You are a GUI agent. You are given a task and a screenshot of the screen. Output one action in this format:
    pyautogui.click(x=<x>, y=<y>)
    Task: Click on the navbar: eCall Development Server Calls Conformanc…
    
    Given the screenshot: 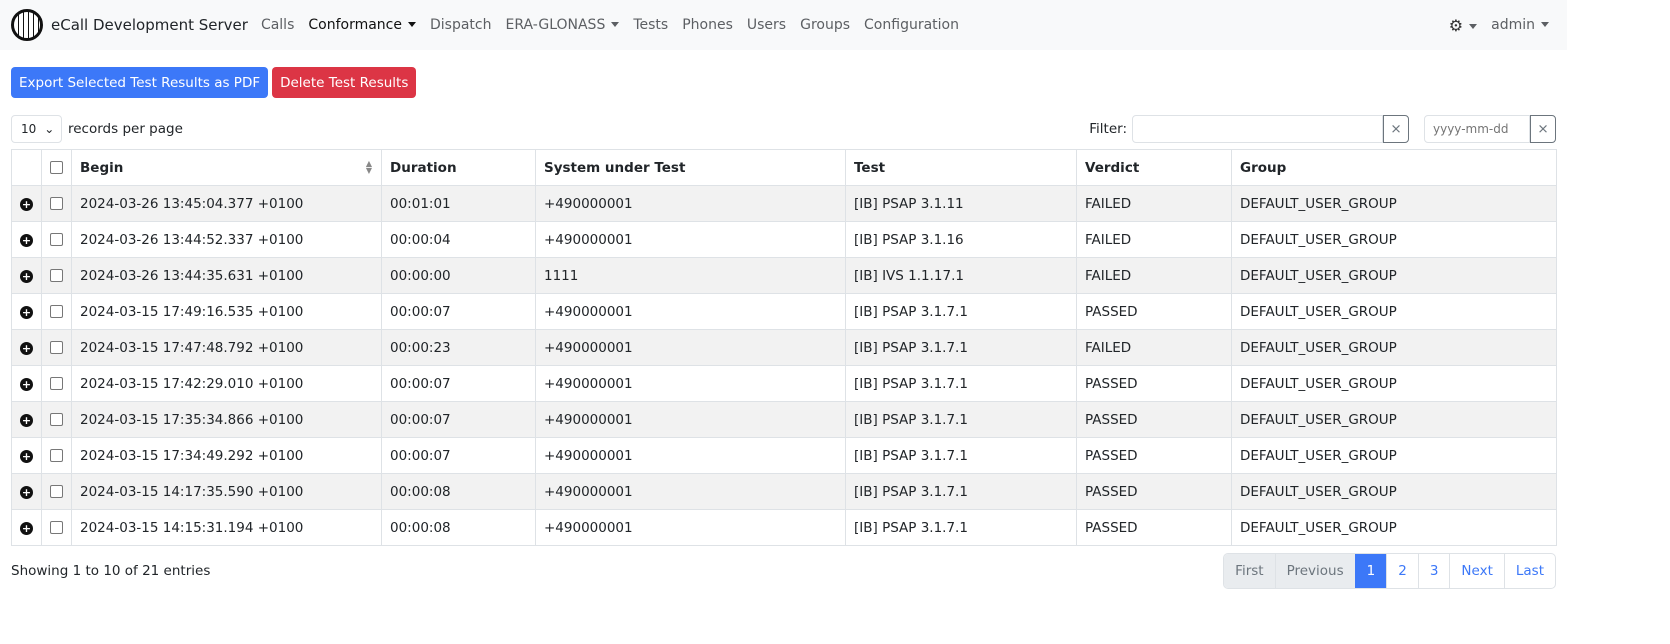 What is the action you would take?
    pyautogui.click(x=783, y=25)
    